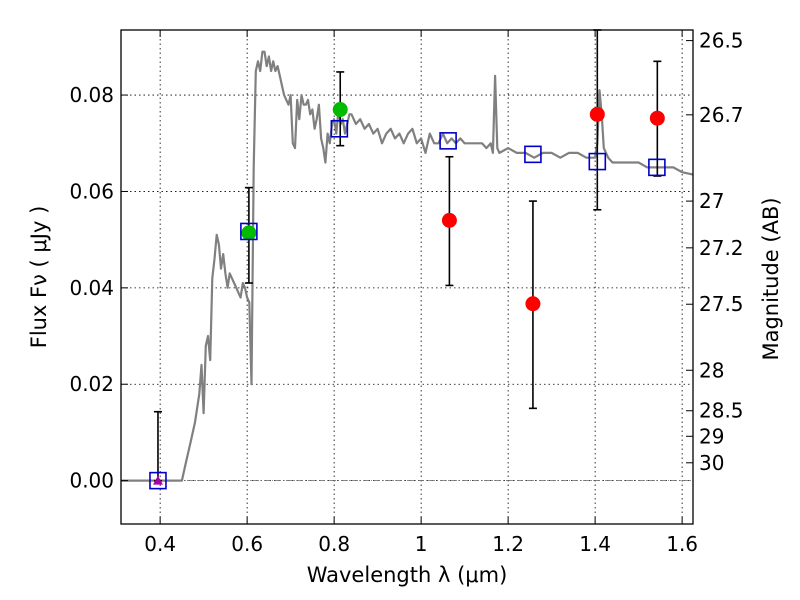 The image size is (800, 600). I want to click on y2-tick-label: 27.5, so click(721, 304).